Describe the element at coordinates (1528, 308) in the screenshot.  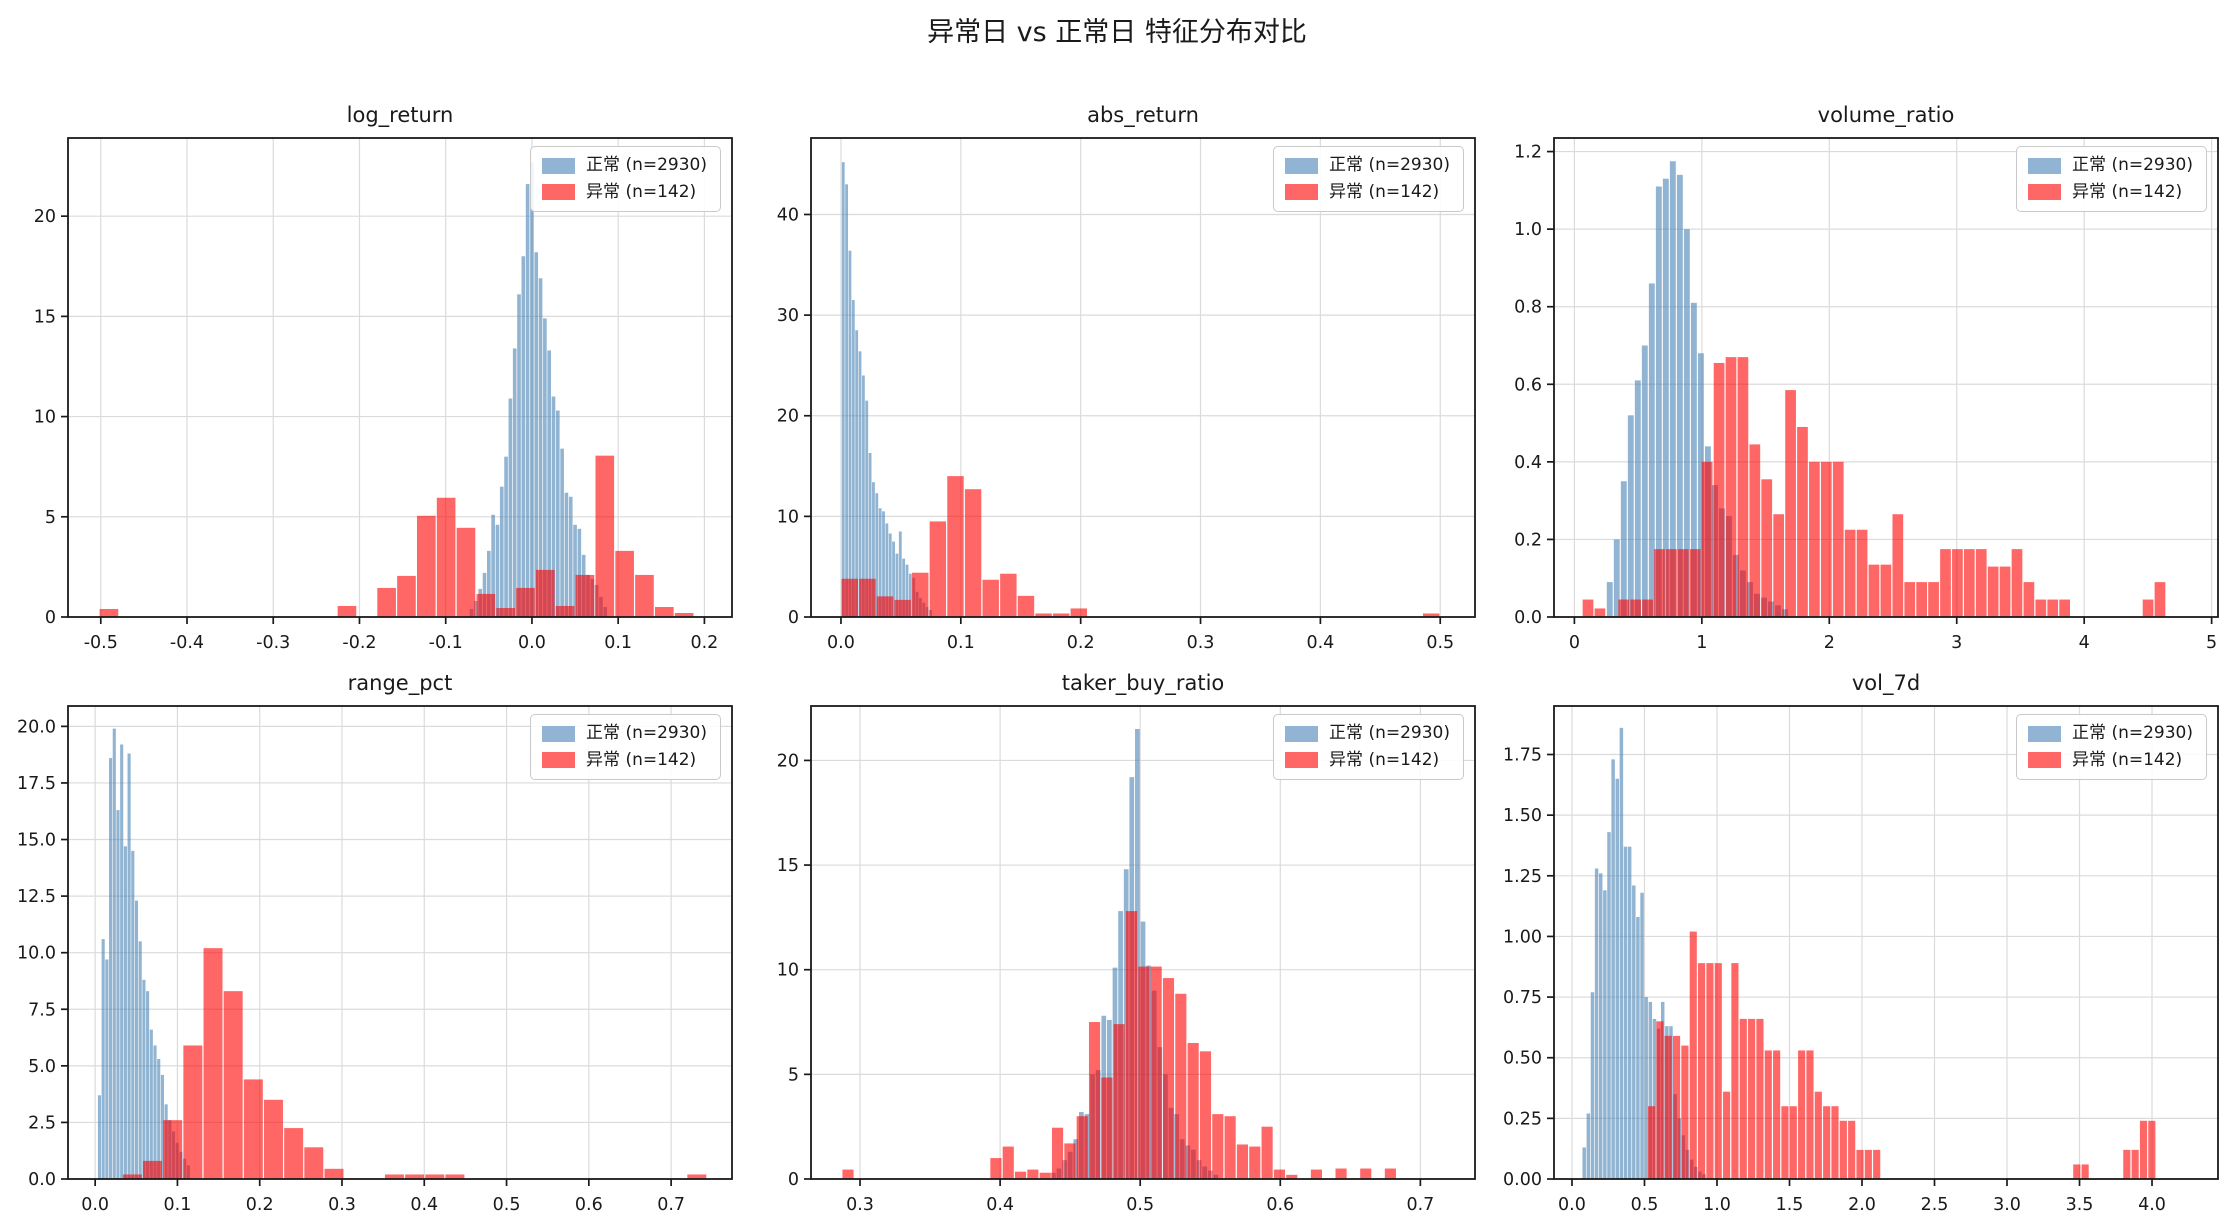
I see `svg-text: 0.8` at that location.